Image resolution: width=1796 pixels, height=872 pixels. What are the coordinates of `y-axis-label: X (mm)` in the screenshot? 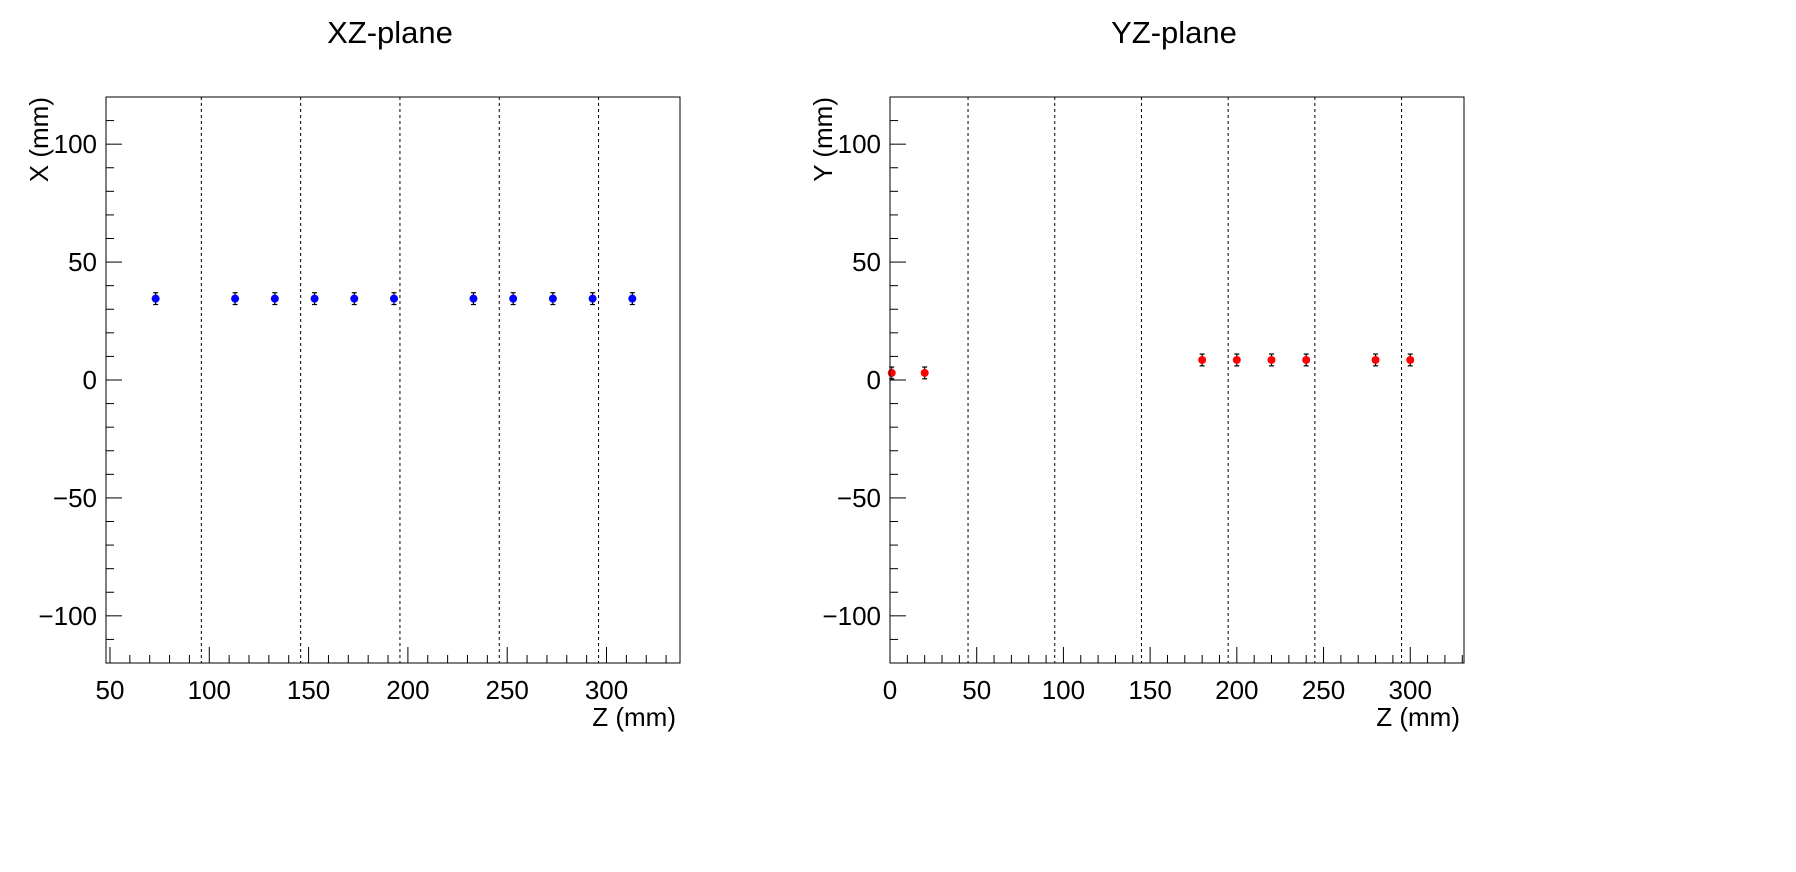 It's located at (39, 139).